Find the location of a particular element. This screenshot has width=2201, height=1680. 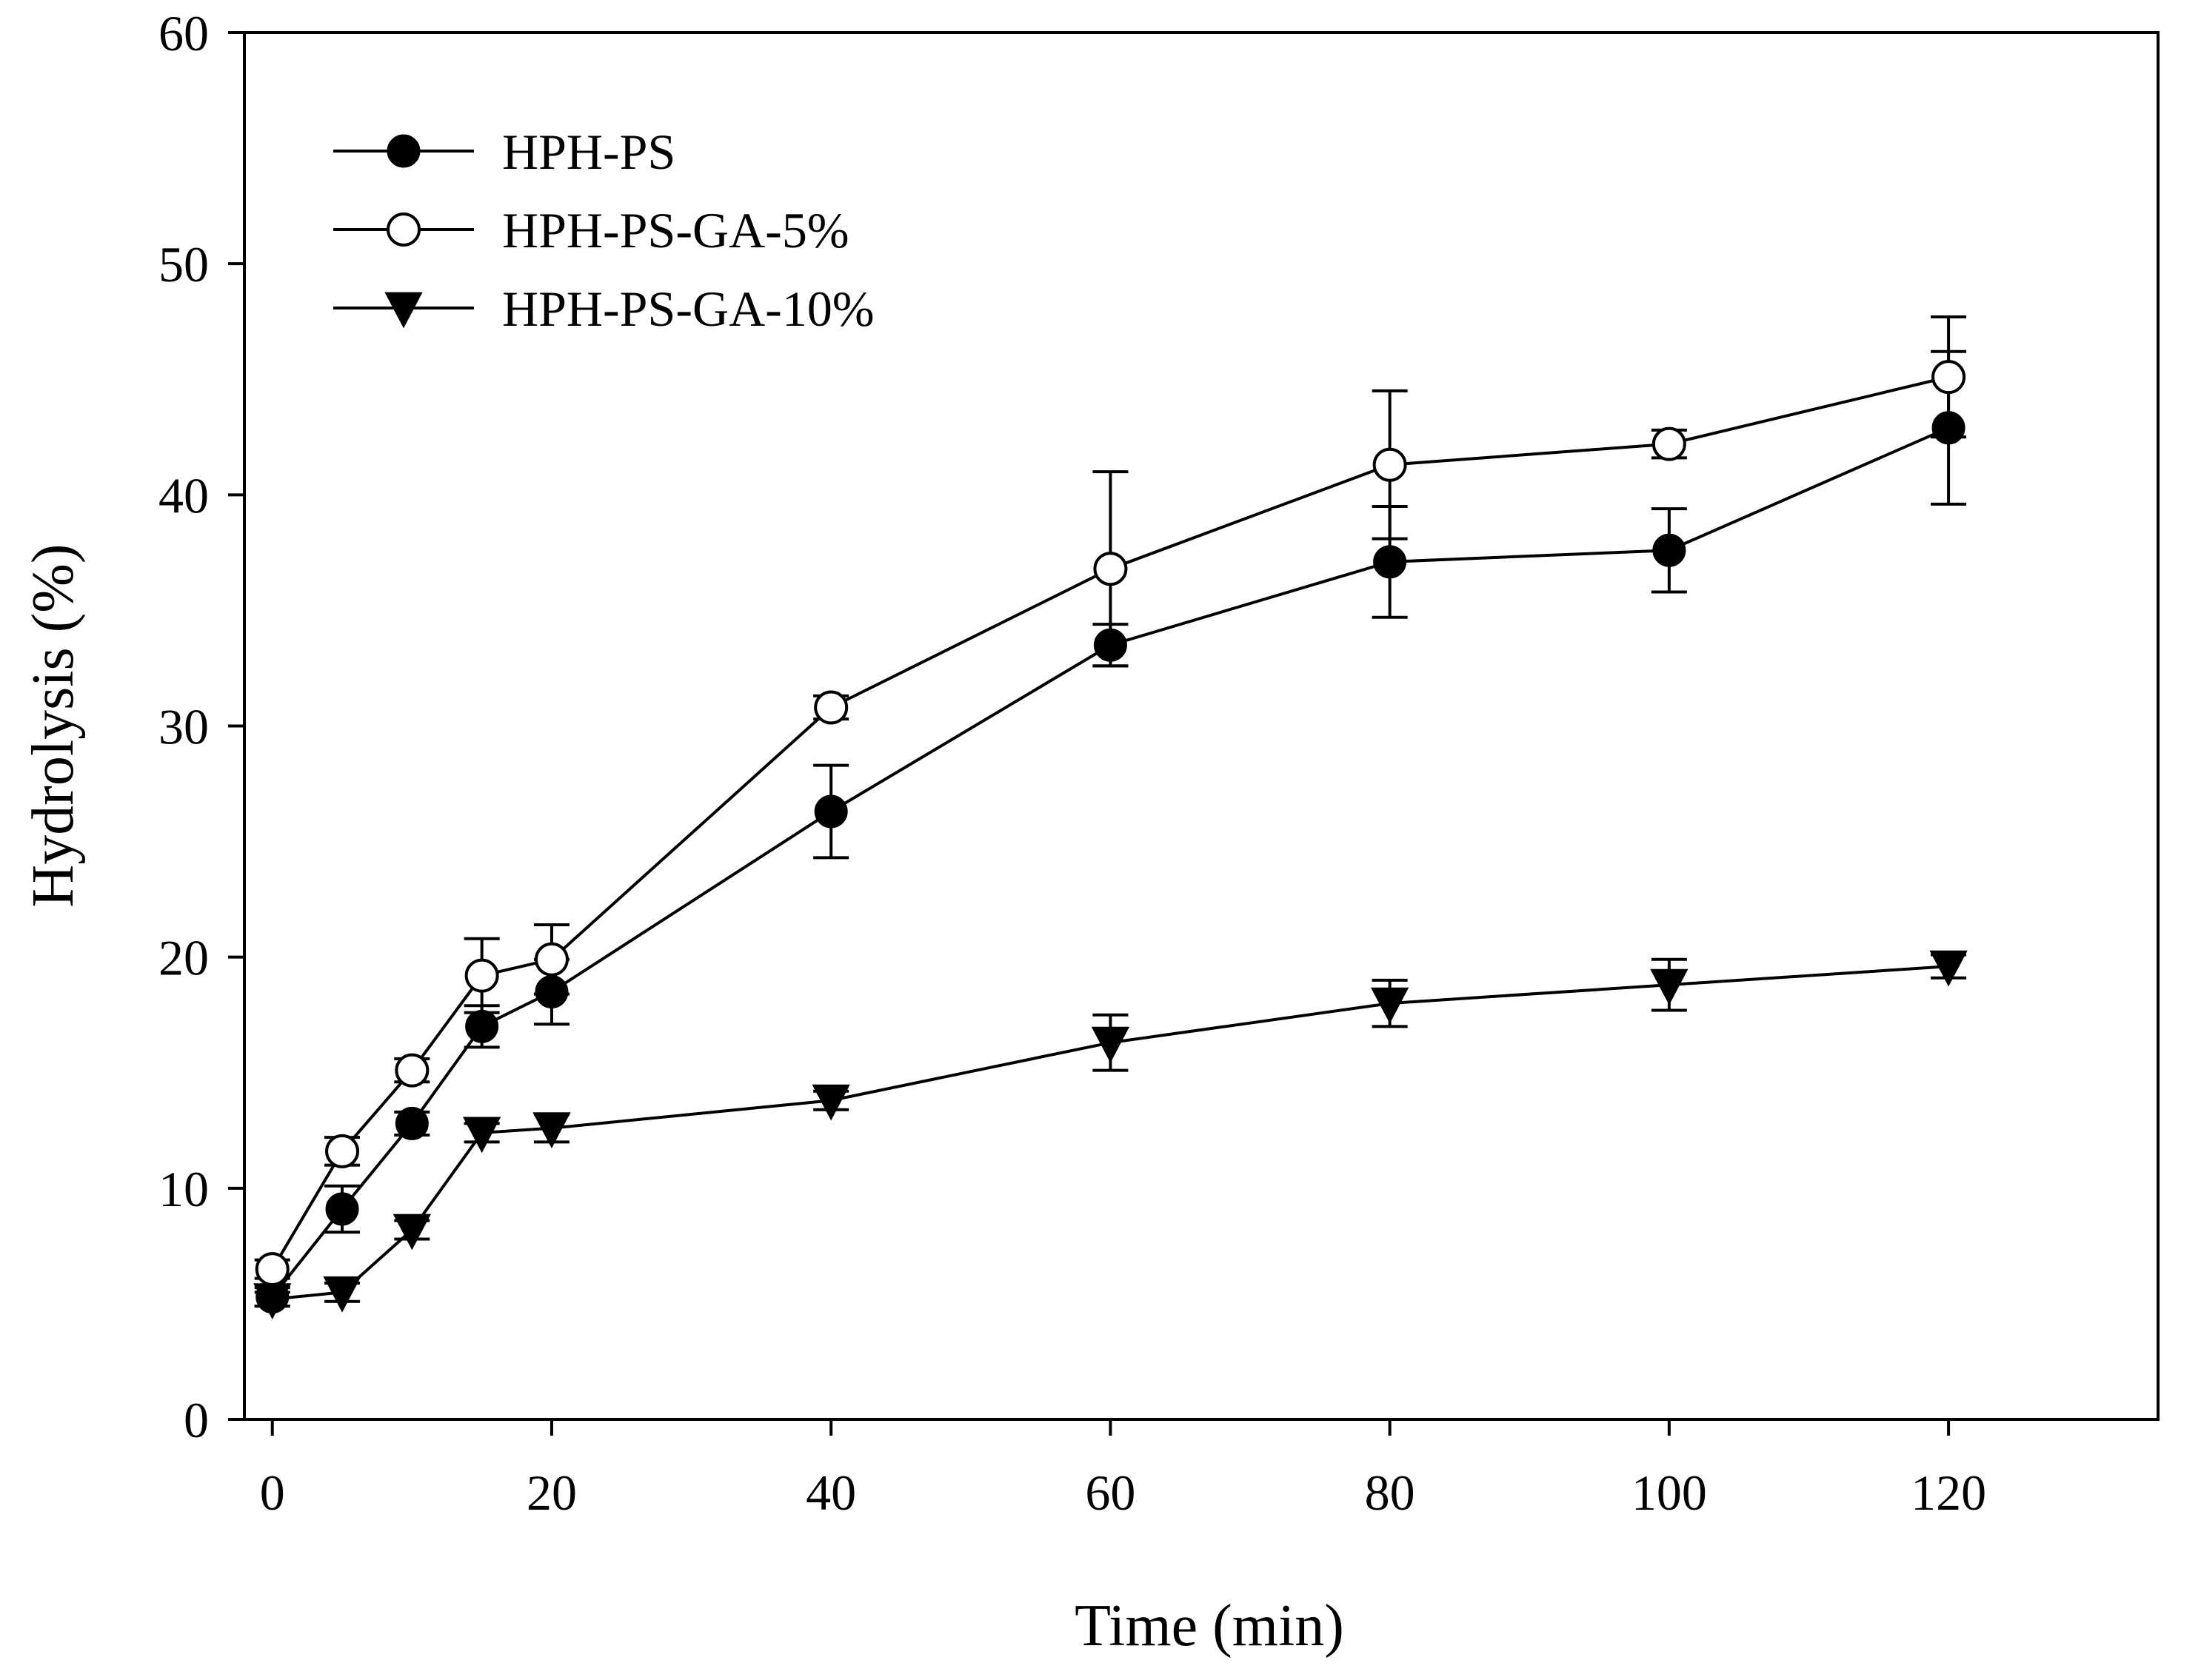

legend-item: HPH-PS-GA-10% is located at coordinates (603, 309).